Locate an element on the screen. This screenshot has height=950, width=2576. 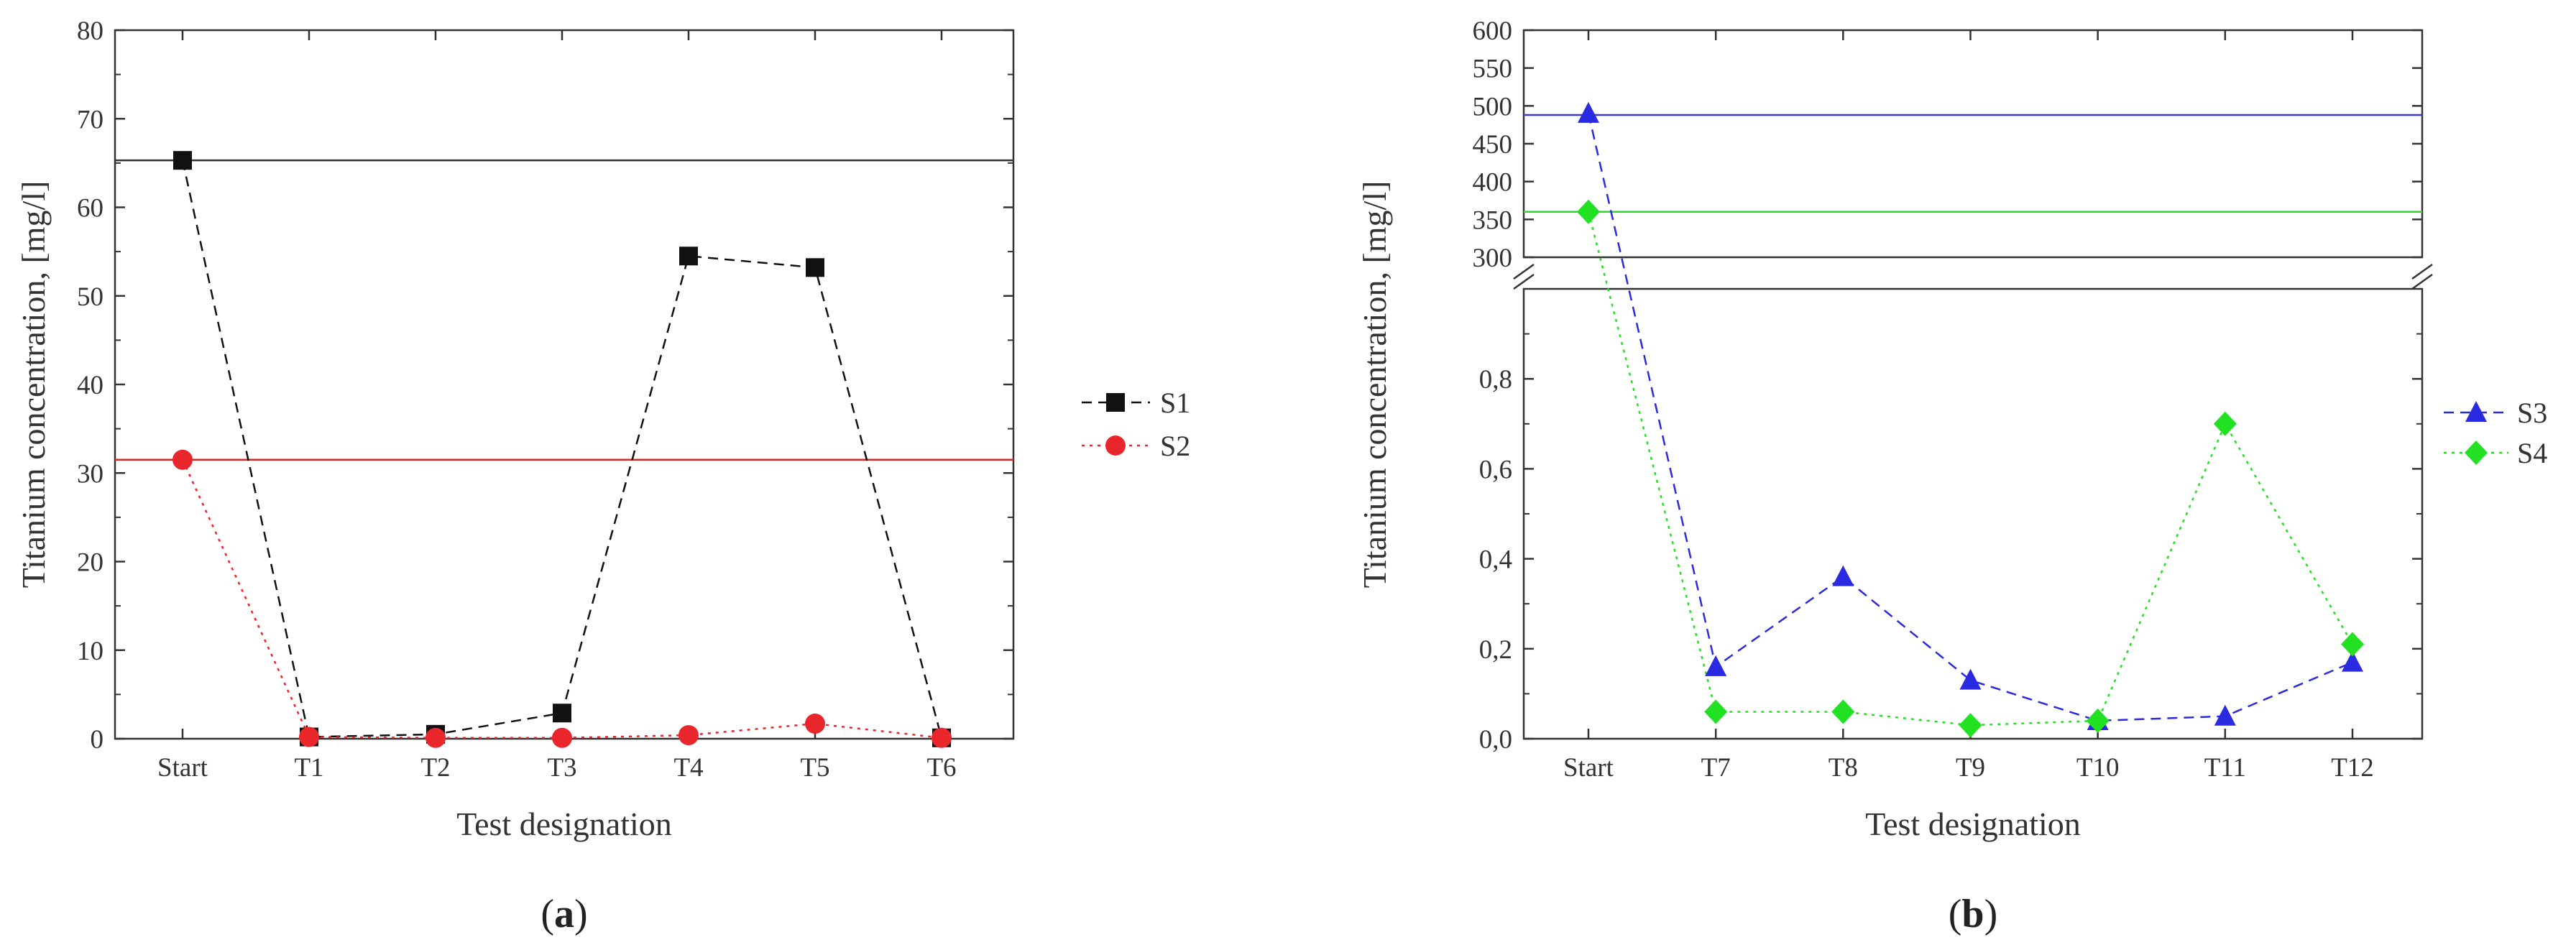
y-tick-label-b-lower: 0,6 is located at coordinates (1495, 469).